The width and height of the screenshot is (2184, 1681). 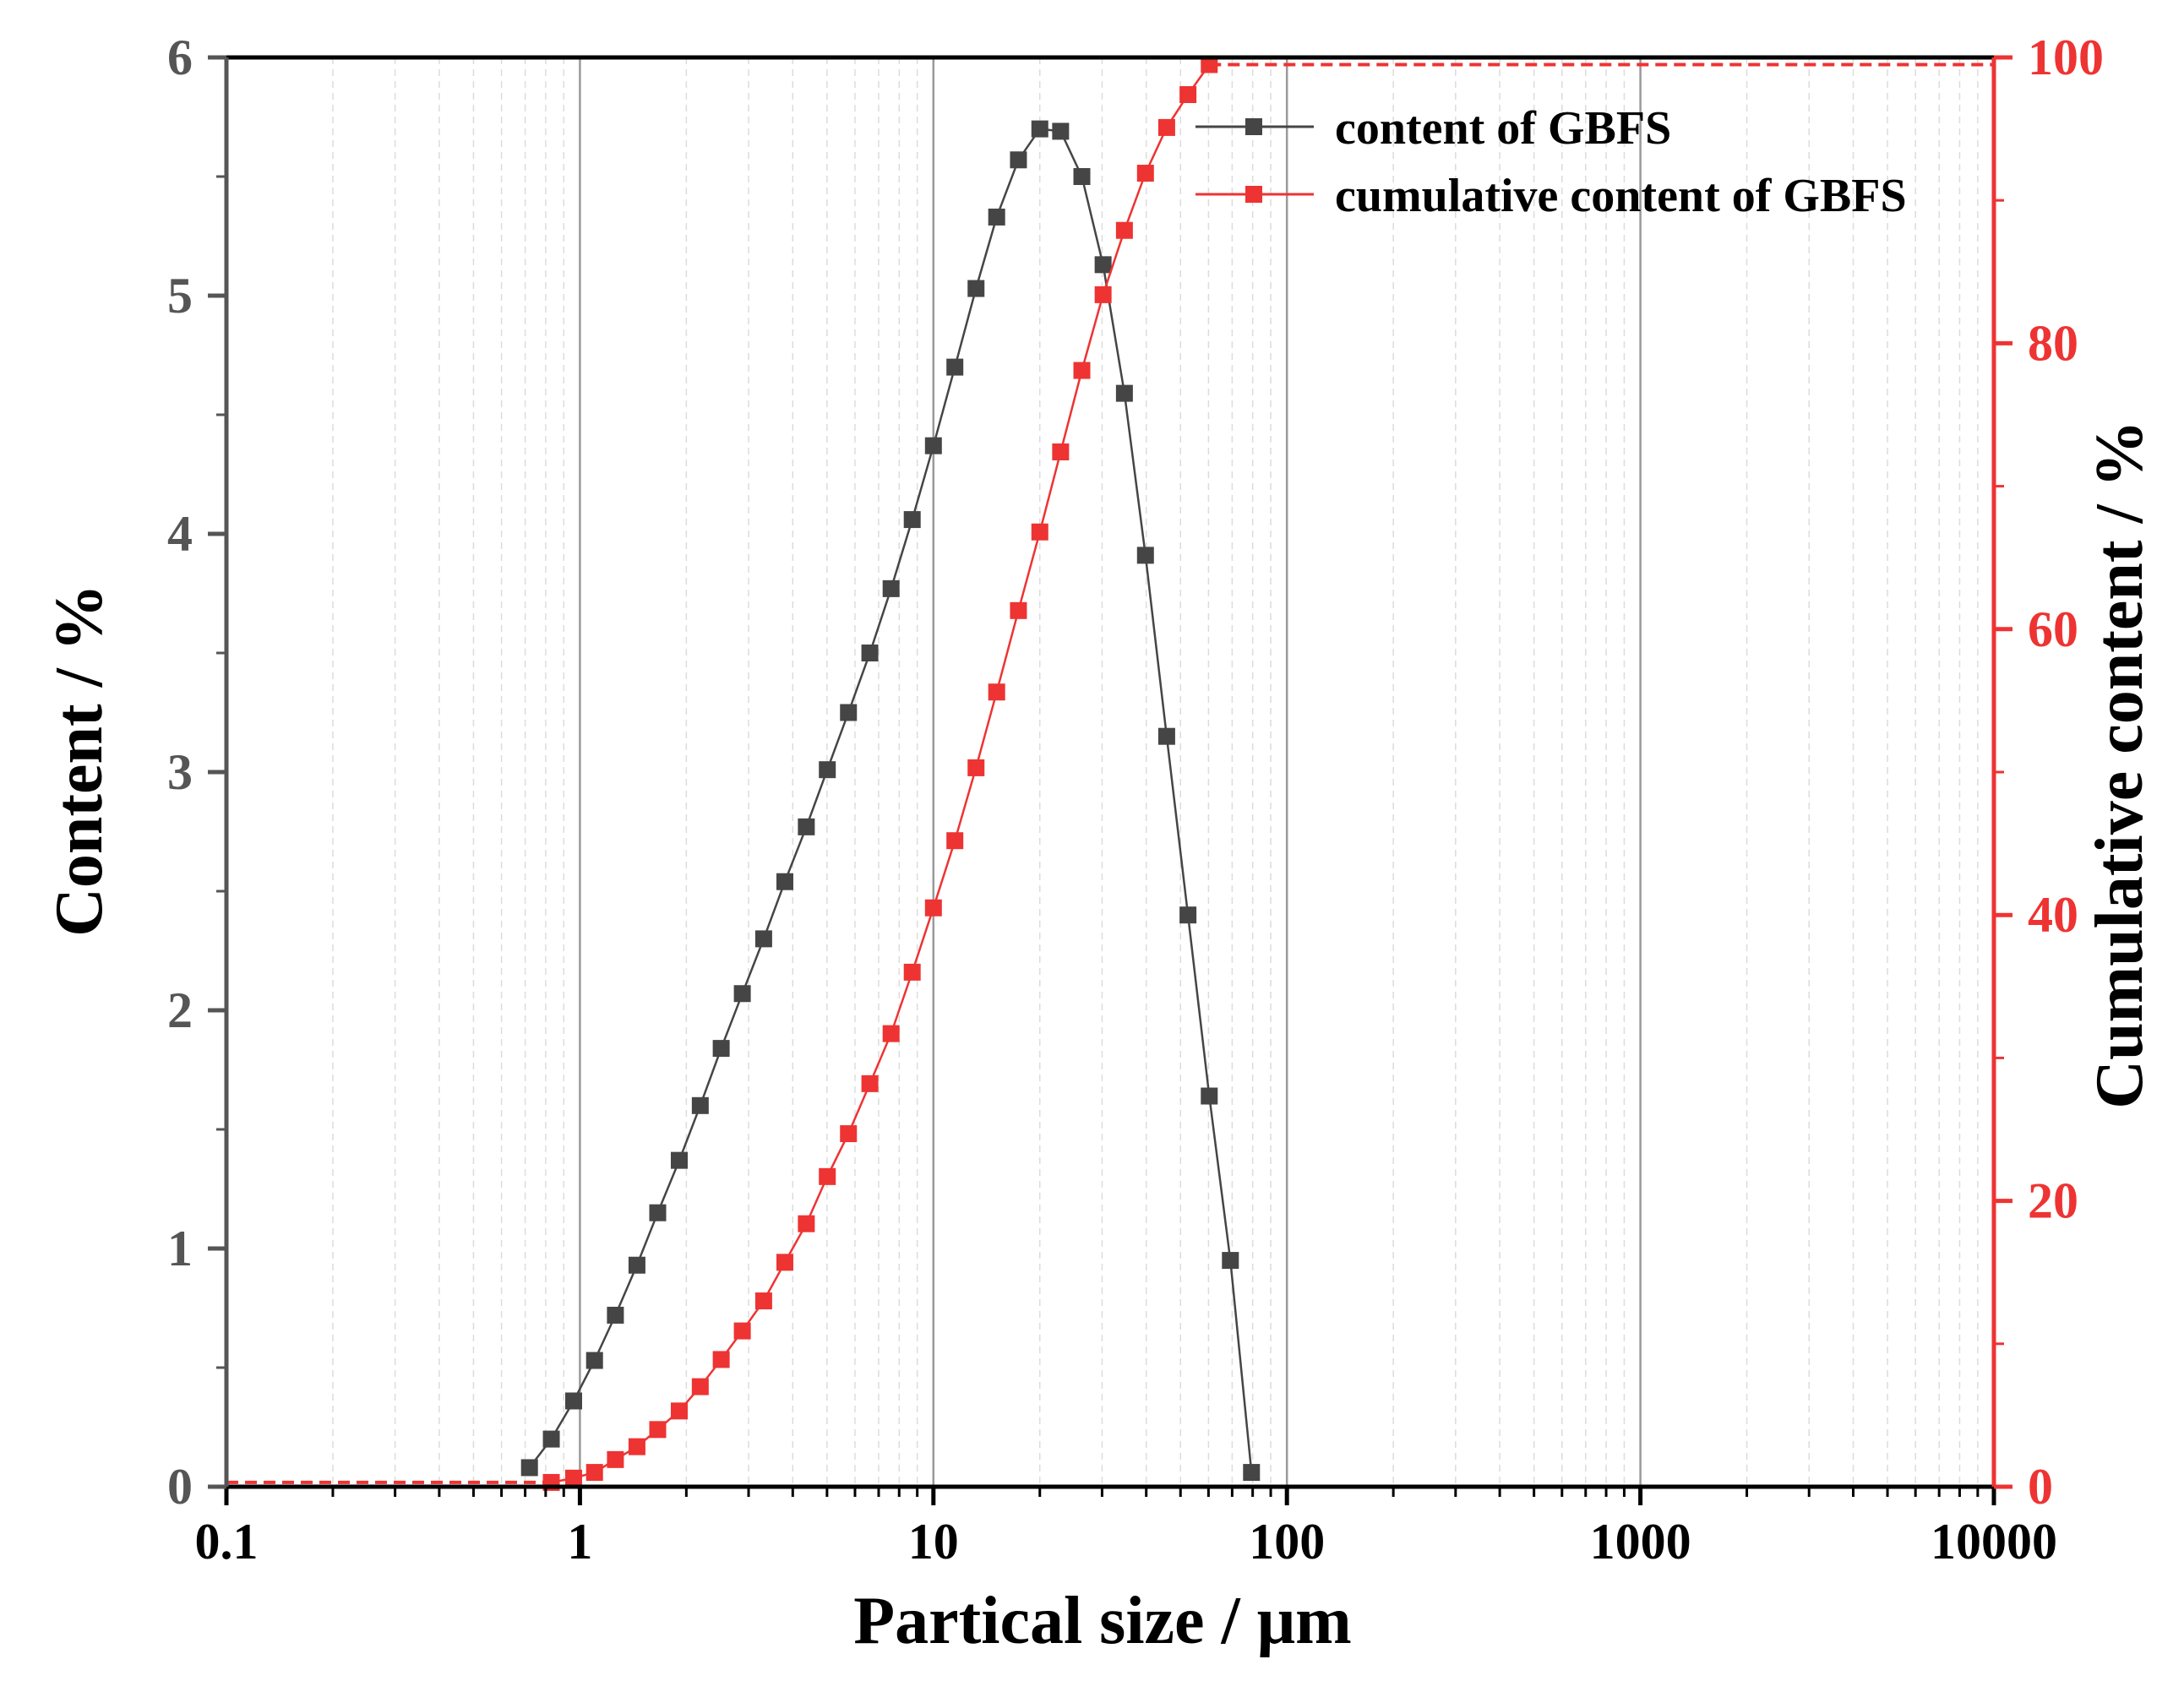 What do you see at coordinates (180, 1249) in the screenshot?
I see `y-left-tick-label: 1` at bounding box center [180, 1249].